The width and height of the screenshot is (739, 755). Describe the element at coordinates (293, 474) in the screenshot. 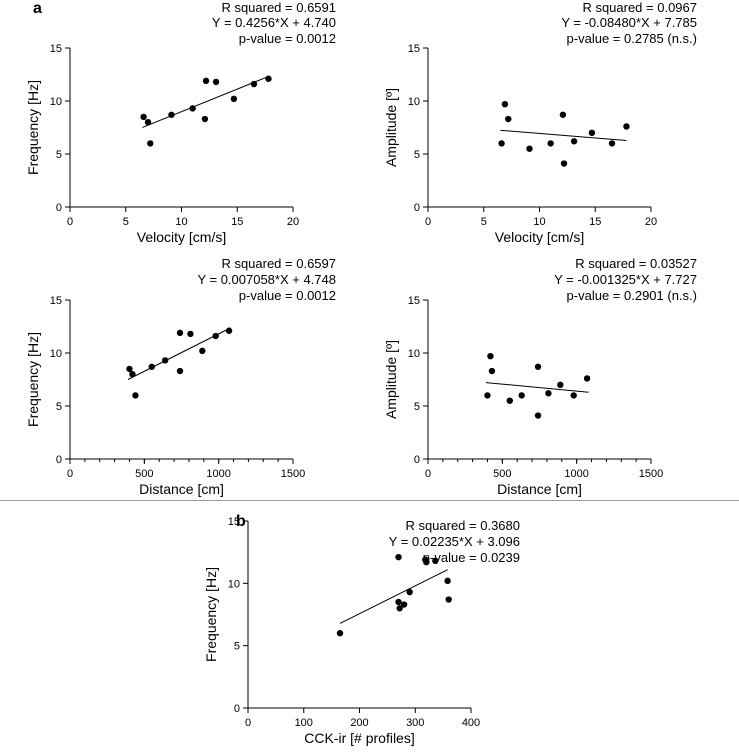

I see `x-tick-label: 1500` at that location.